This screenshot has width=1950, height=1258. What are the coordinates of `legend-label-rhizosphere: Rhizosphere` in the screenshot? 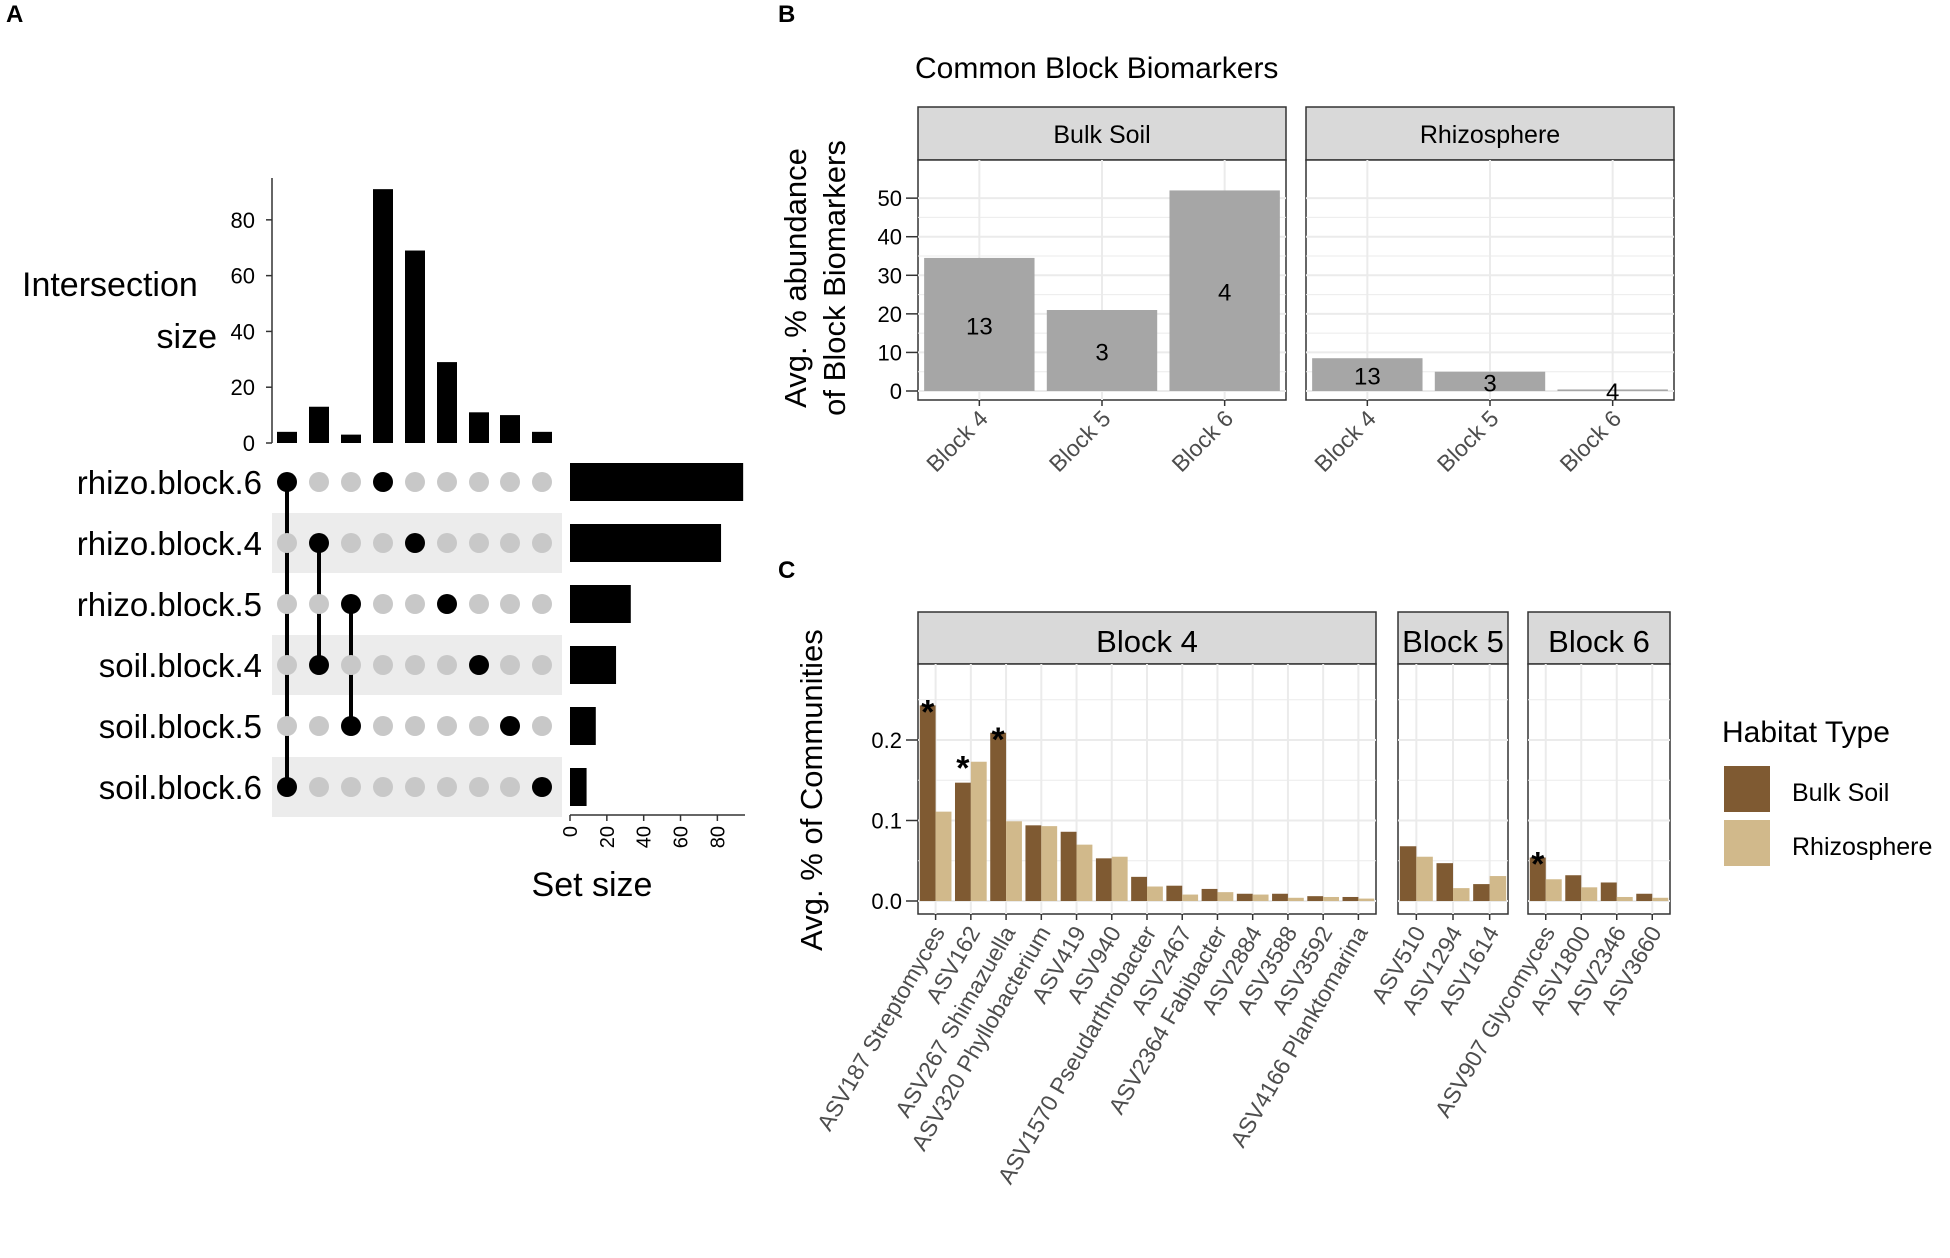 It's located at (1862, 847).